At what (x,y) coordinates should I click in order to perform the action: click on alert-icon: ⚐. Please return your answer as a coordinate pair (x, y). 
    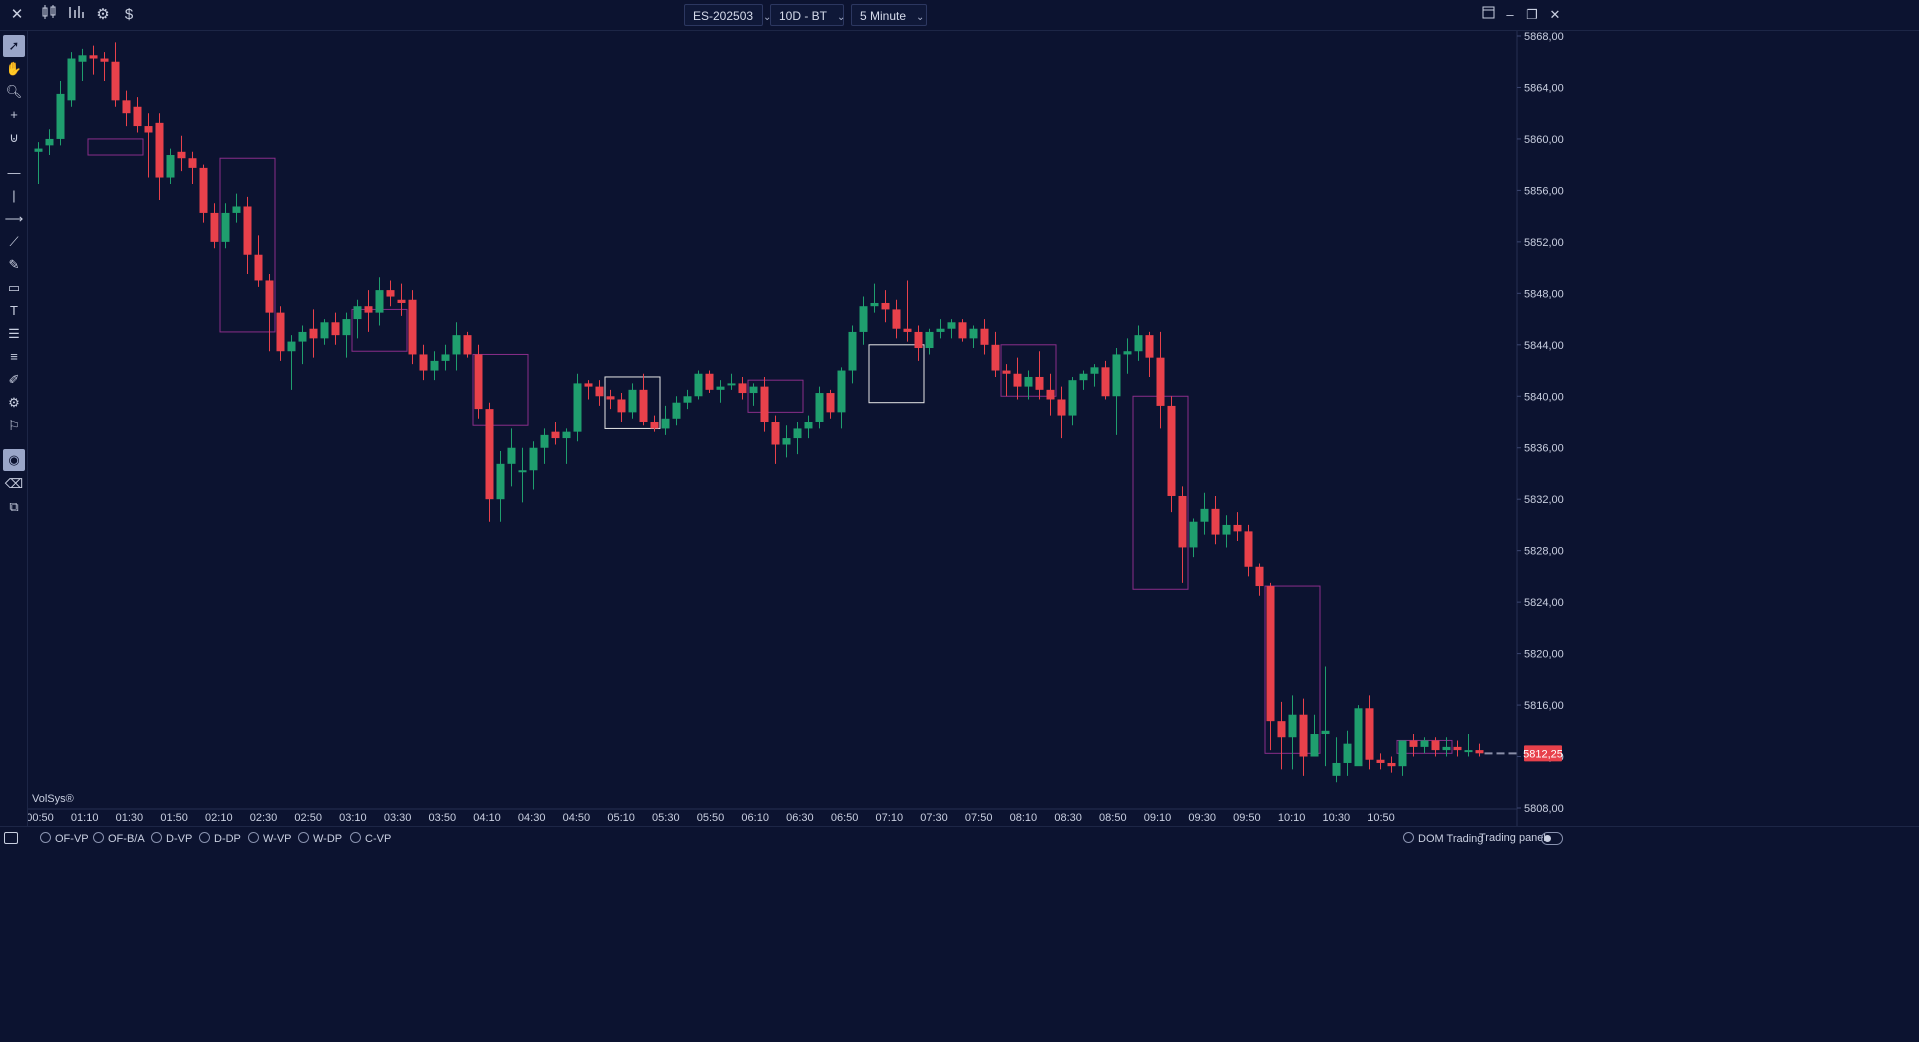
    Looking at the image, I should click on (14, 425).